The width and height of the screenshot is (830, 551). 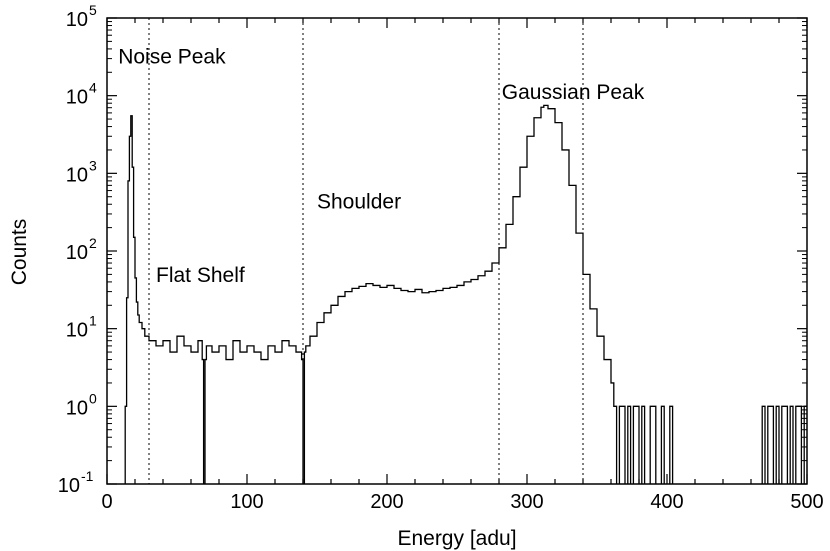 I want to click on y-tick-label: 10 3, so click(x=81, y=171).